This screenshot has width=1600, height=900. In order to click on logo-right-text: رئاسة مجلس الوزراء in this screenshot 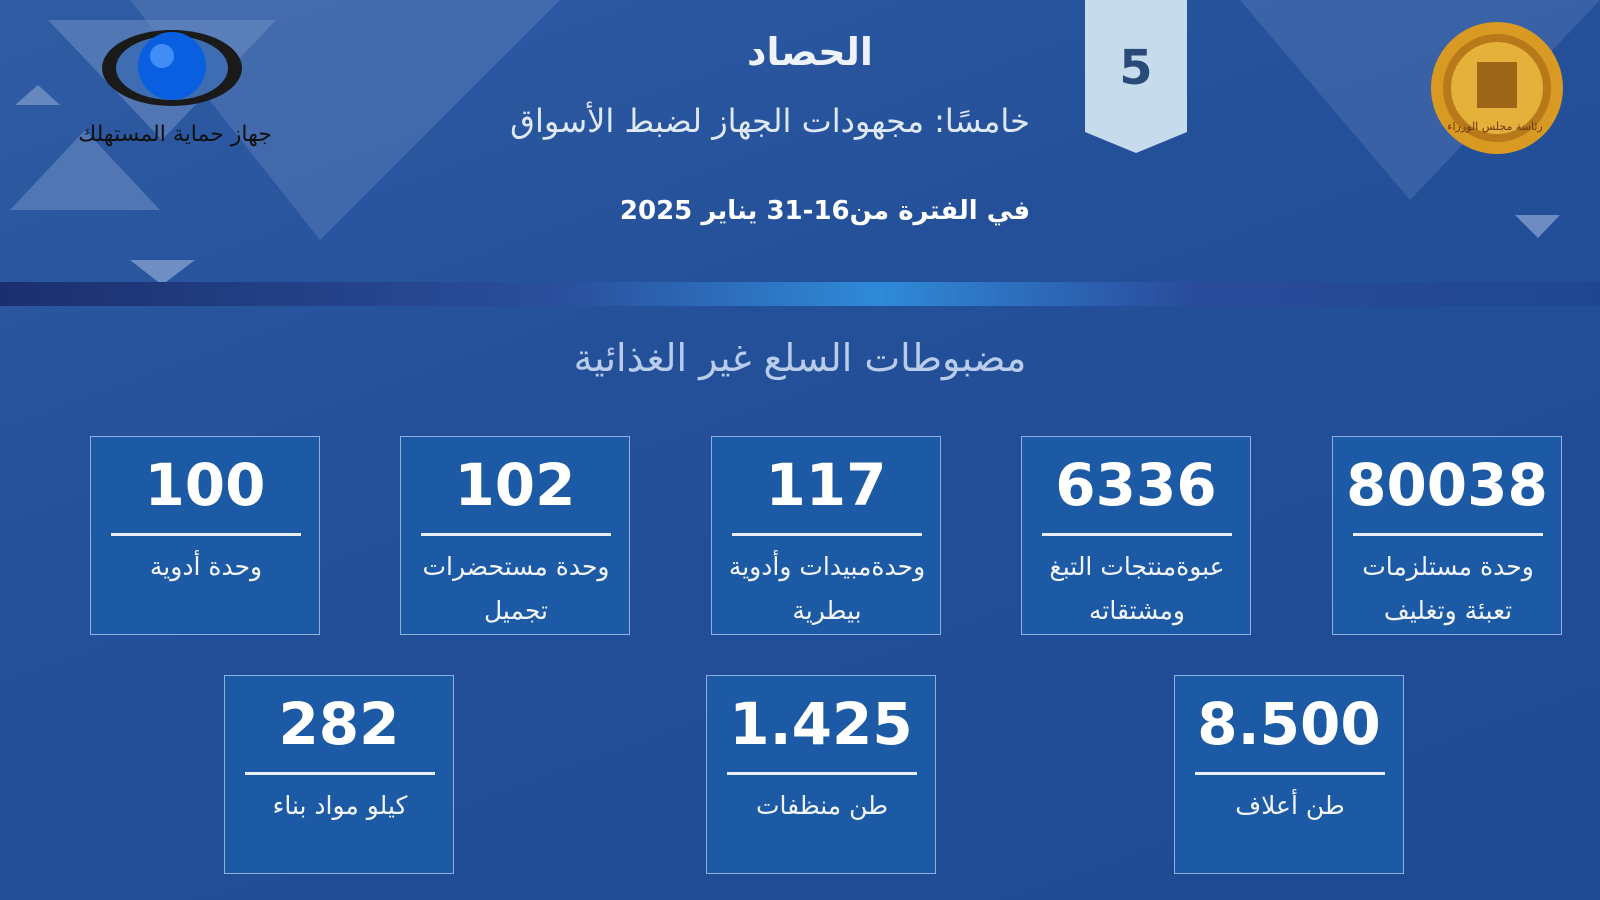, I will do `click(1495, 126)`.